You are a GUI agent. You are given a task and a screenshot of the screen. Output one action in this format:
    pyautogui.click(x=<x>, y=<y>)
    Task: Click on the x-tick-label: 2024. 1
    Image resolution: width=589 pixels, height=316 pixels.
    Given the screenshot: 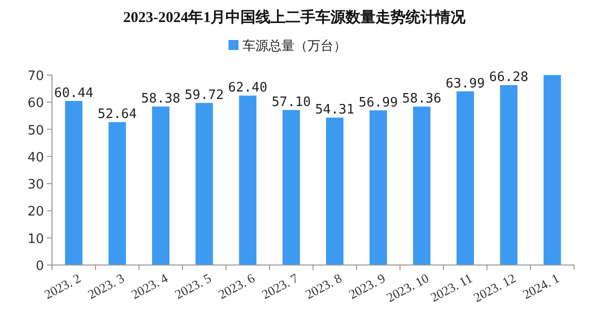 What is the action you would take?
    pyautogui.click(x=541, y=286)
    